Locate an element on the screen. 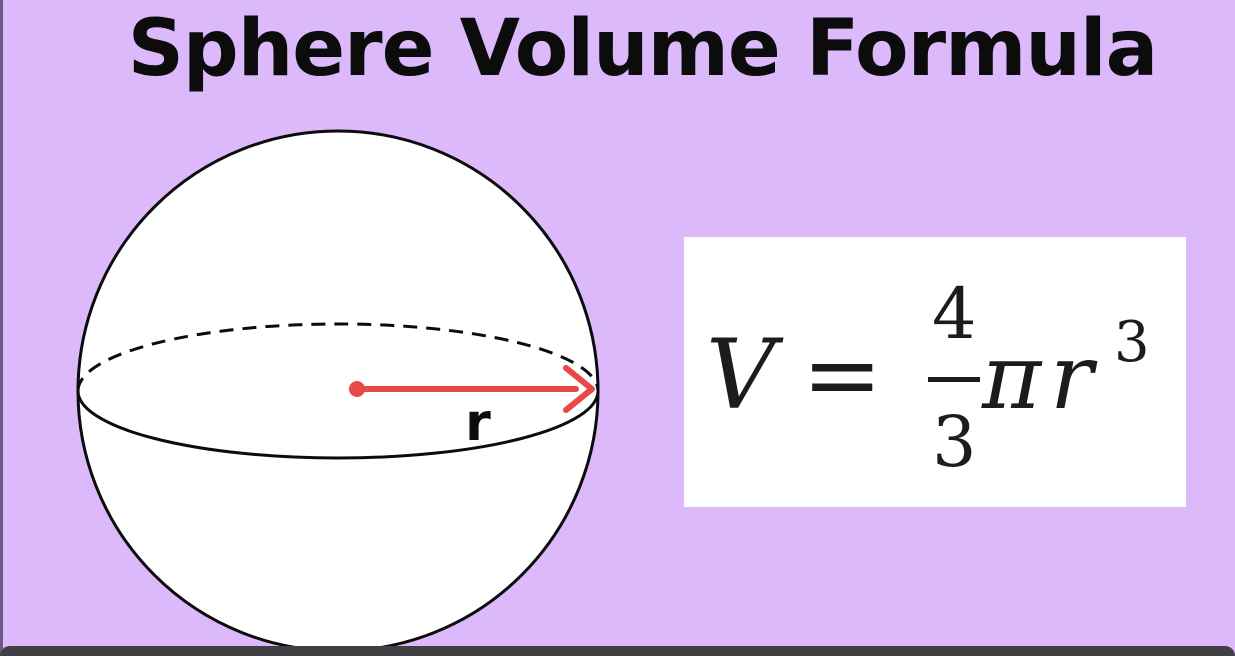 The height and width of the screenshot is (656, 1235). center-point is located at coordinates (357, 389).